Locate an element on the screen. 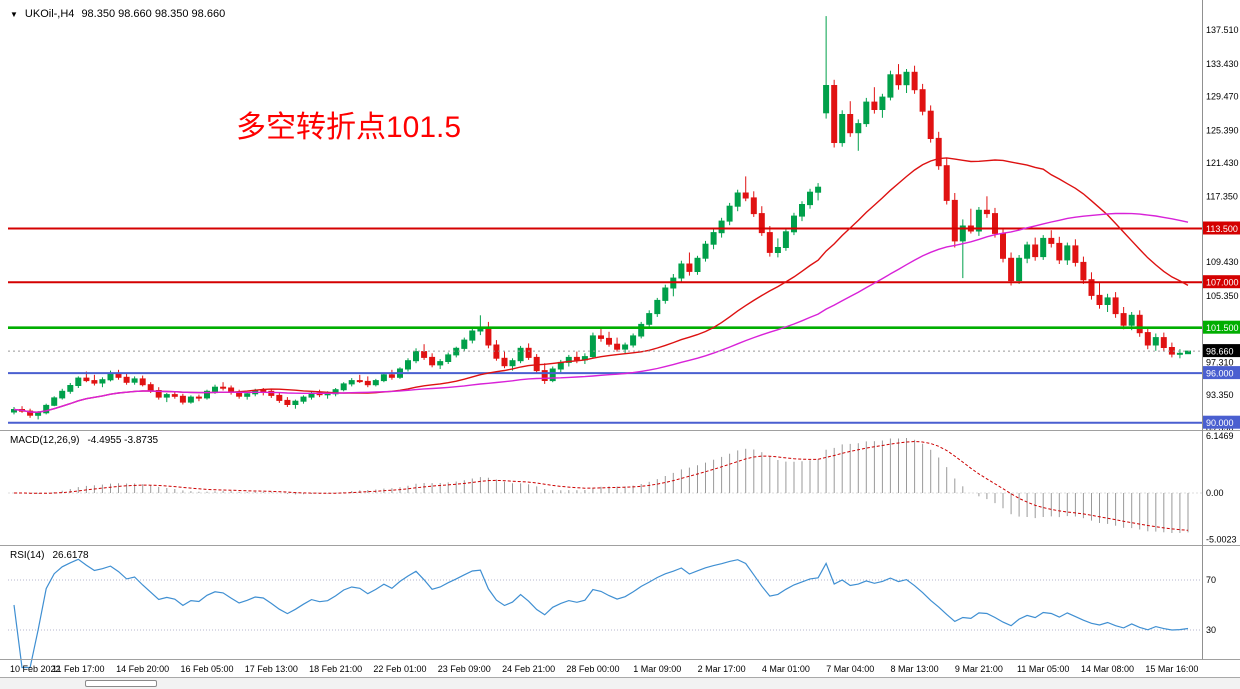 This screenshot has width=1240, height=689. time-axis-label: 11 Mar 05:00 is located at coordinates (1043, 669).